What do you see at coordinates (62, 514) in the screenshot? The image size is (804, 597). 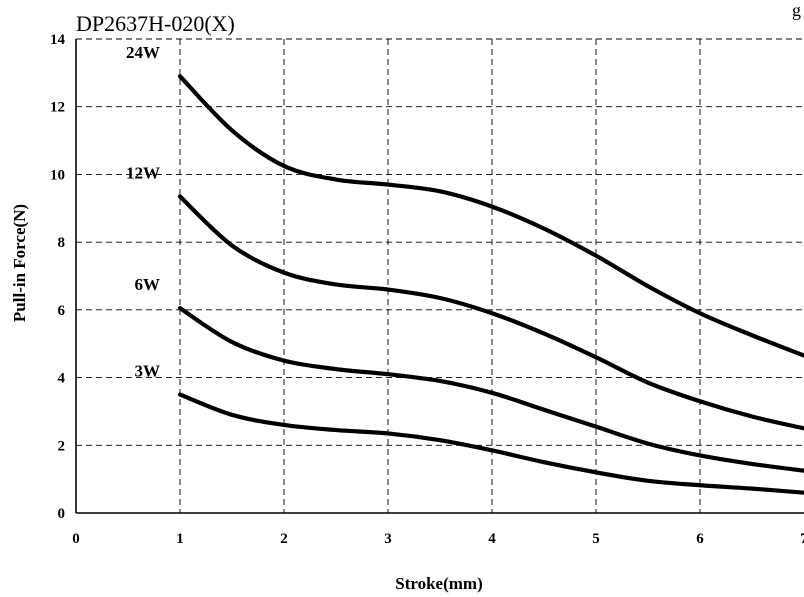 I see `y-tick-label: 0` at bounding box center [62, 514].